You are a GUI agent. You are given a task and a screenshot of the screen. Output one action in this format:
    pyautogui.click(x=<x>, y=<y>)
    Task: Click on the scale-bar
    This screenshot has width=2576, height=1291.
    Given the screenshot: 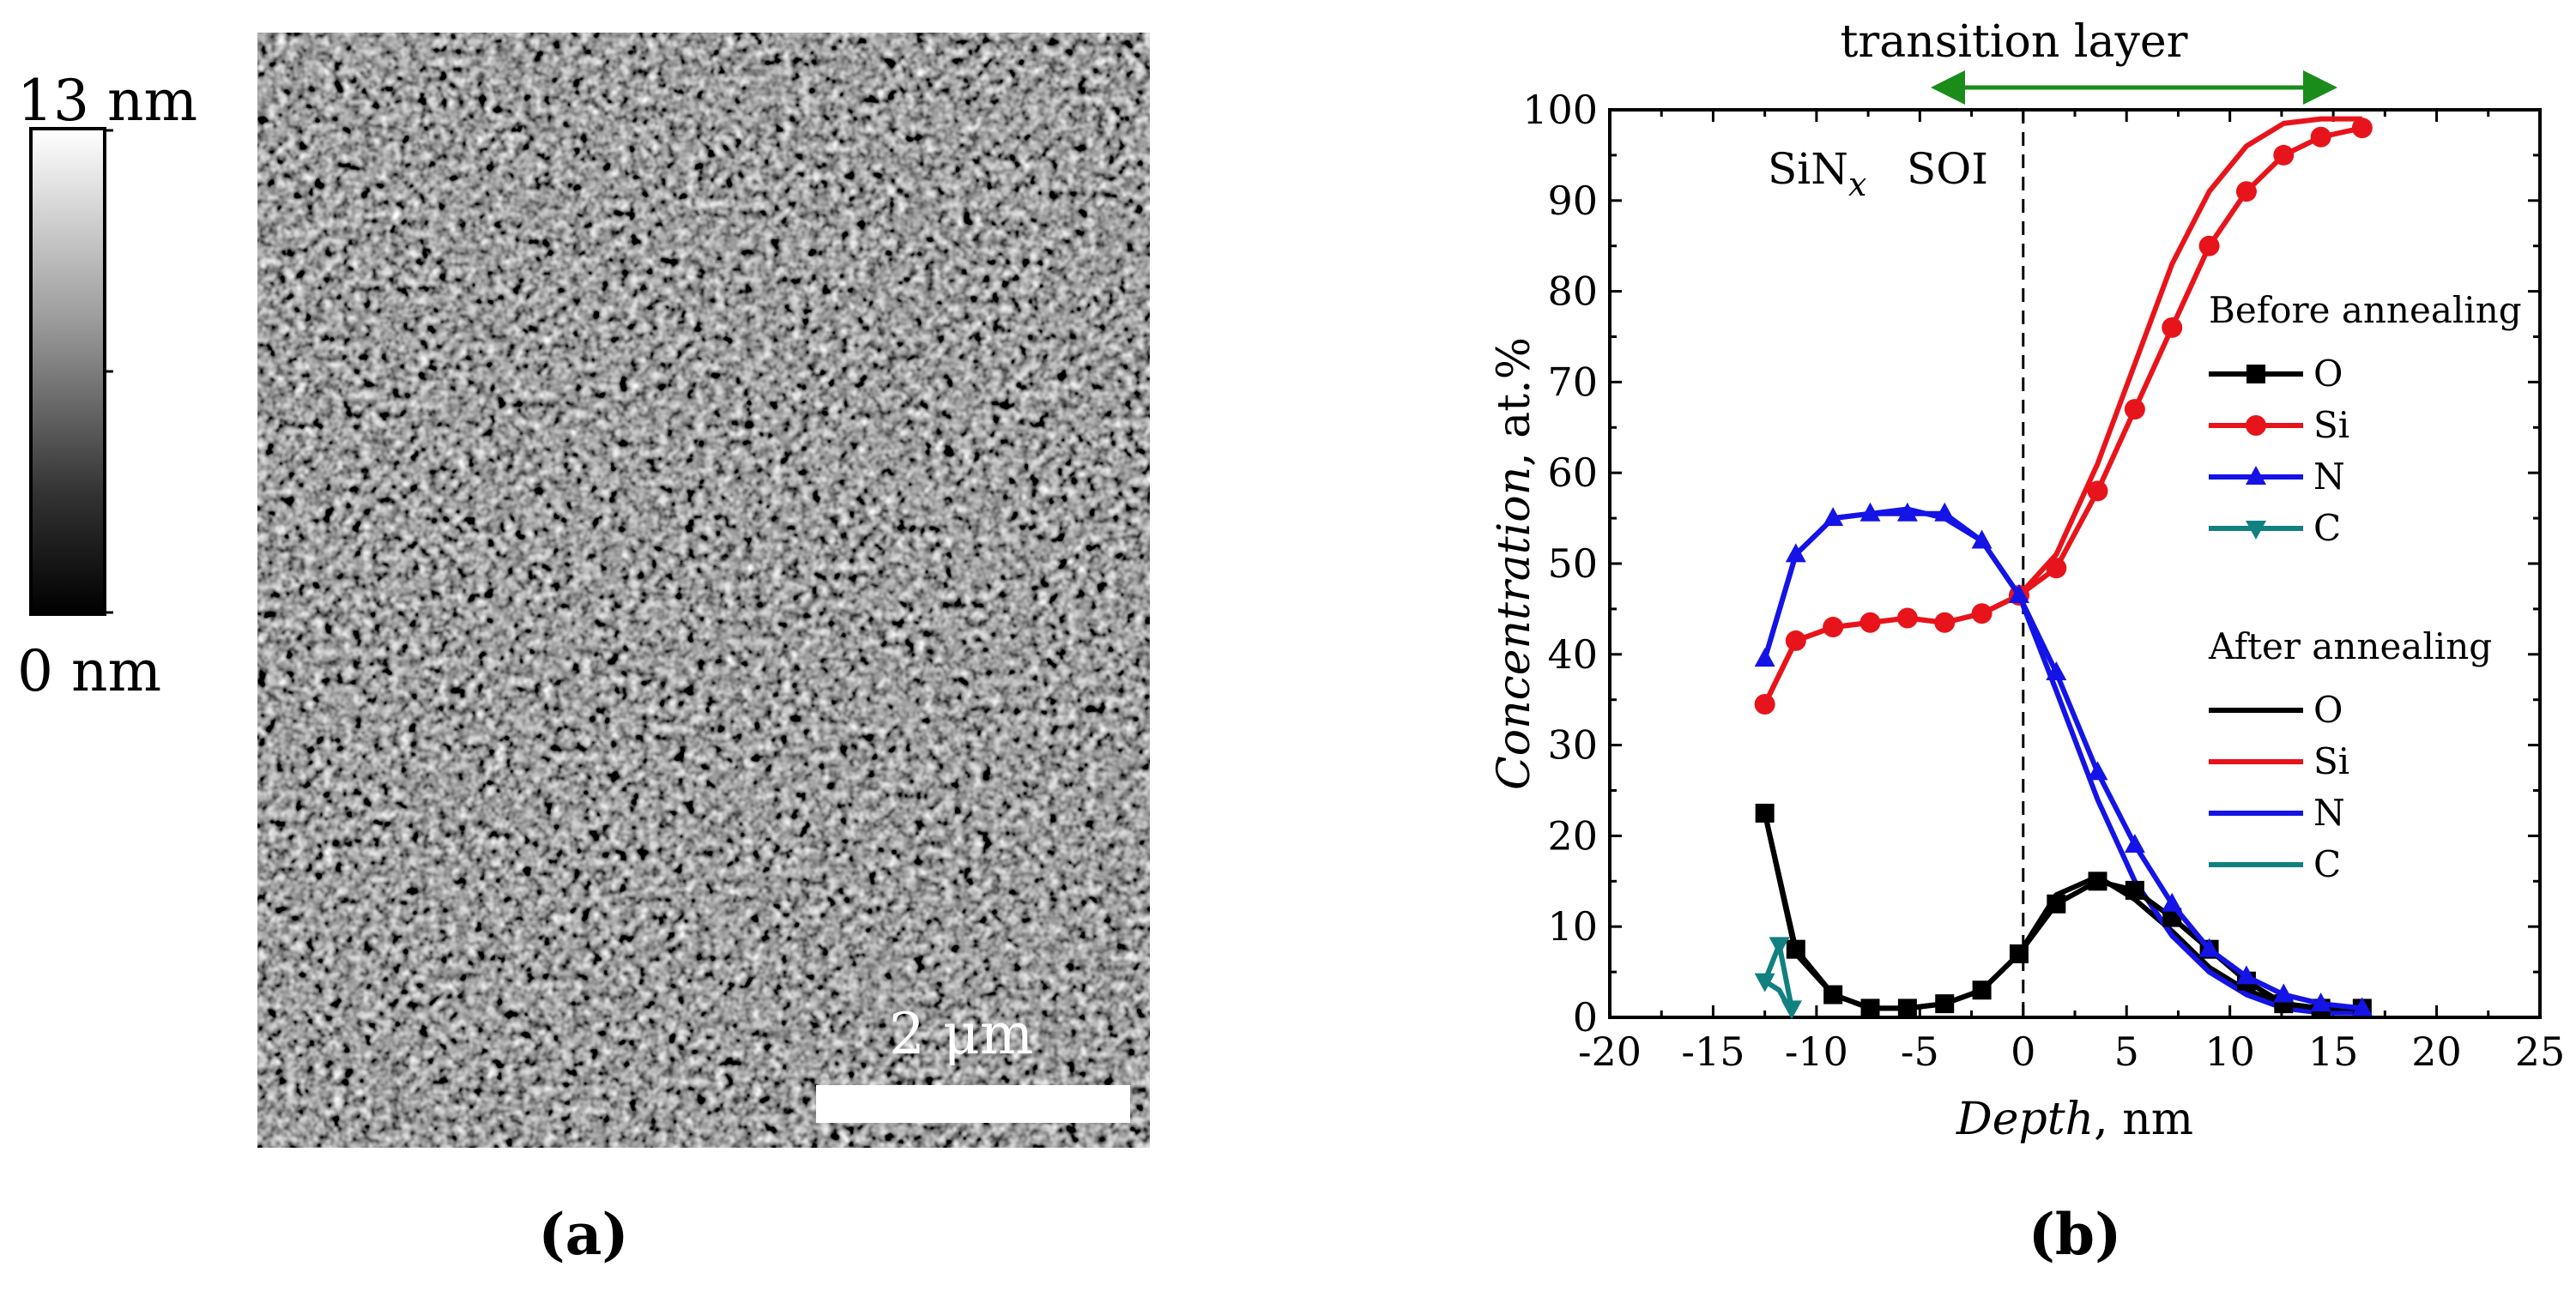 What is the action you would take?
    pyautogui.click(x=973, y=1104)
    